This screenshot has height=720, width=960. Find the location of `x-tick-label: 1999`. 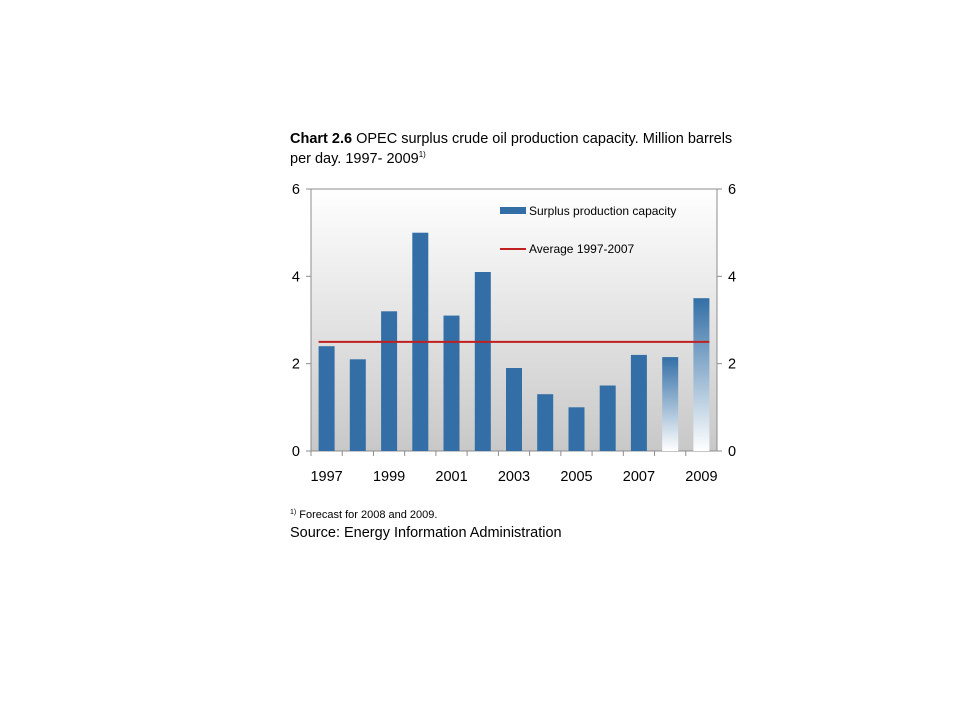

x-tick-label: 1999 is located at coordinates (389, 477).